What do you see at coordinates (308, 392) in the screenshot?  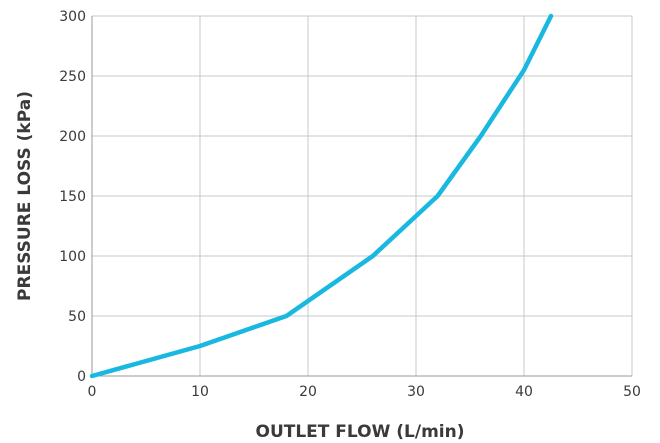 I see `x-tick-label: 20` at bounding box center [308, 392].